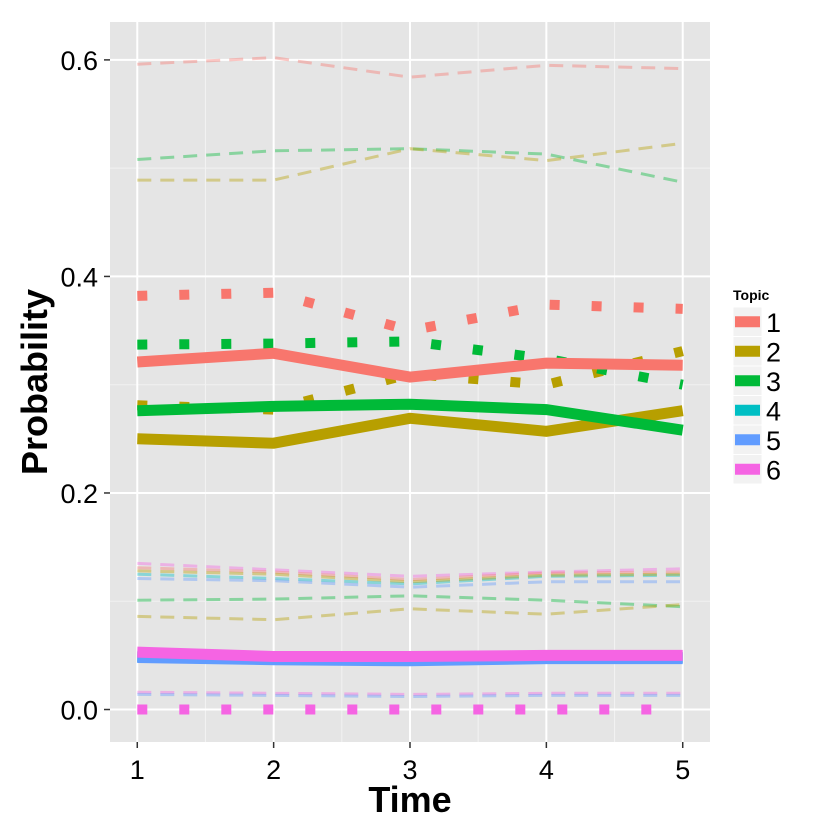  I want to click on y-tick-label: 0.0, so click(79, 711).